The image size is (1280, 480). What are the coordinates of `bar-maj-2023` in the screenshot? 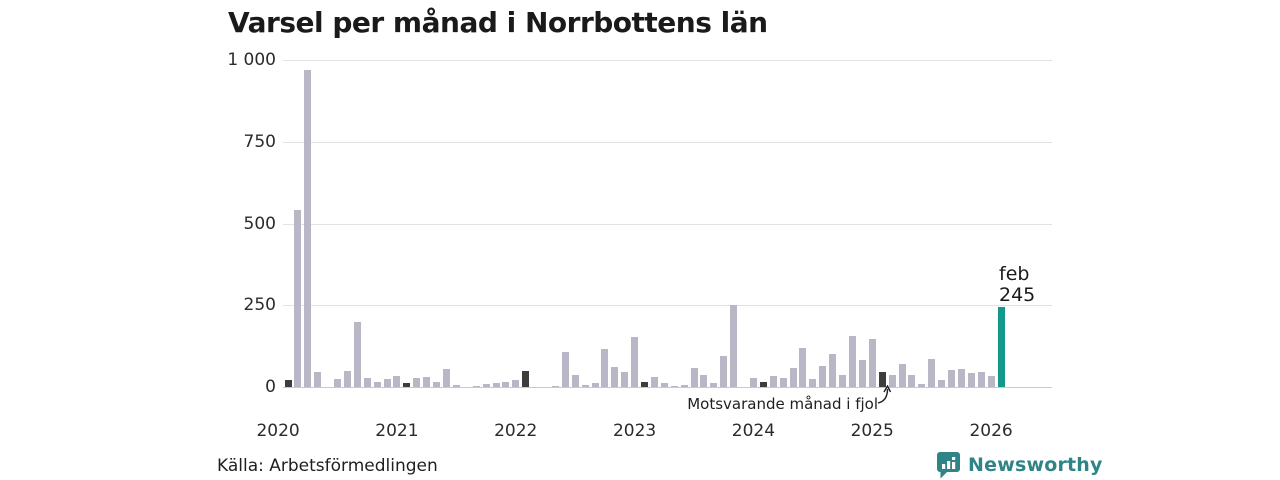 It's located at (674, 386).